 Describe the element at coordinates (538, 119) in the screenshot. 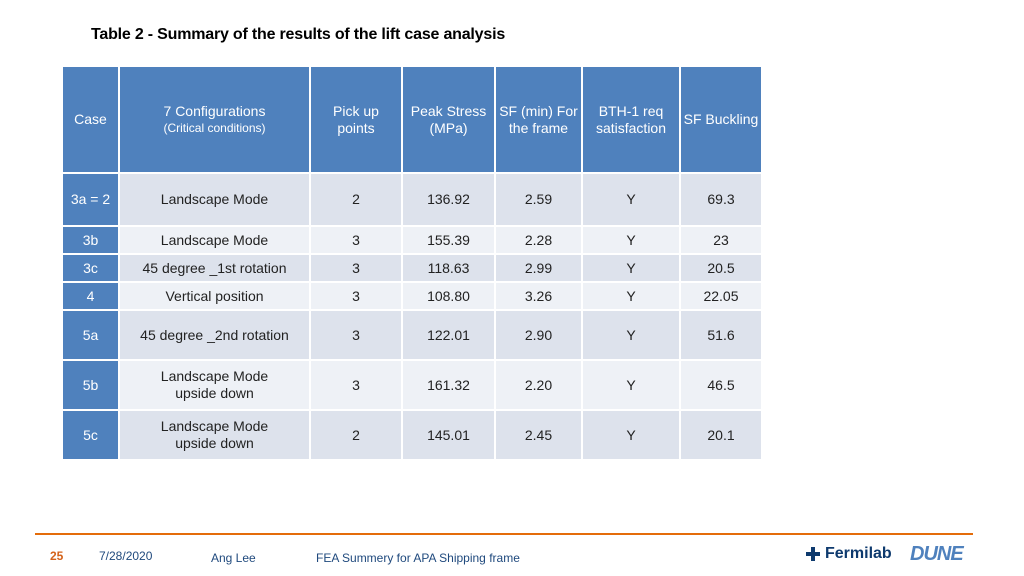

I see `header-sf-min: SF (min) For the frame` at that location.